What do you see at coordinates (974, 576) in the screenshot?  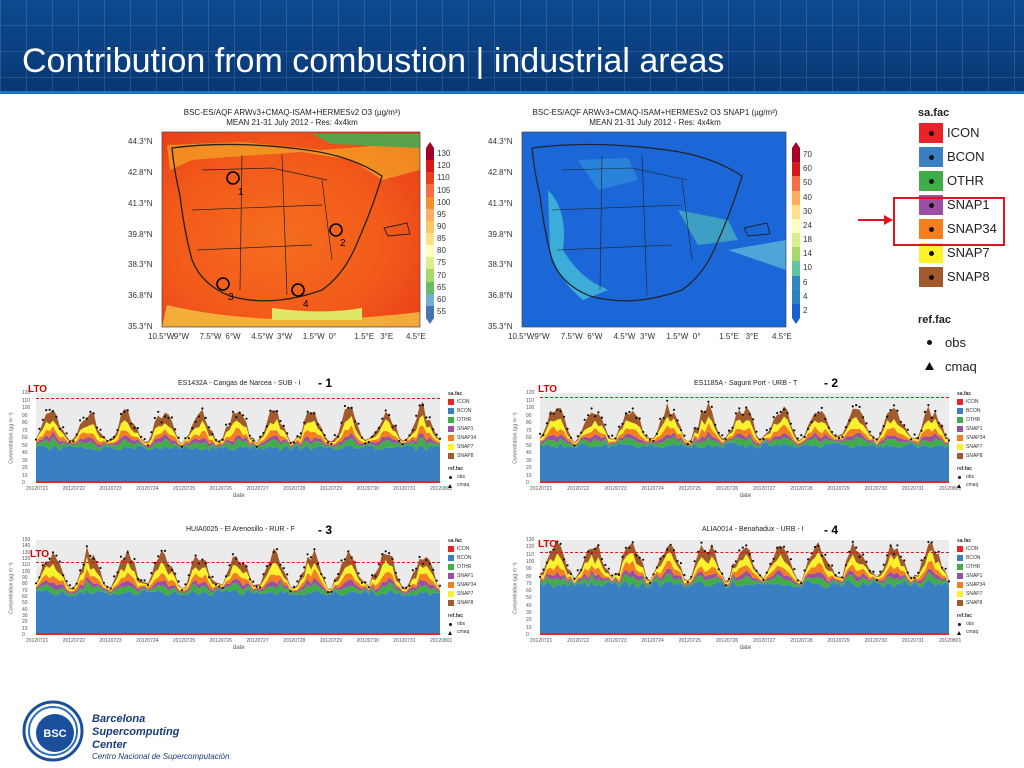 I see `mini-legend-label: SNAP1` at bounding box center [974, 576].